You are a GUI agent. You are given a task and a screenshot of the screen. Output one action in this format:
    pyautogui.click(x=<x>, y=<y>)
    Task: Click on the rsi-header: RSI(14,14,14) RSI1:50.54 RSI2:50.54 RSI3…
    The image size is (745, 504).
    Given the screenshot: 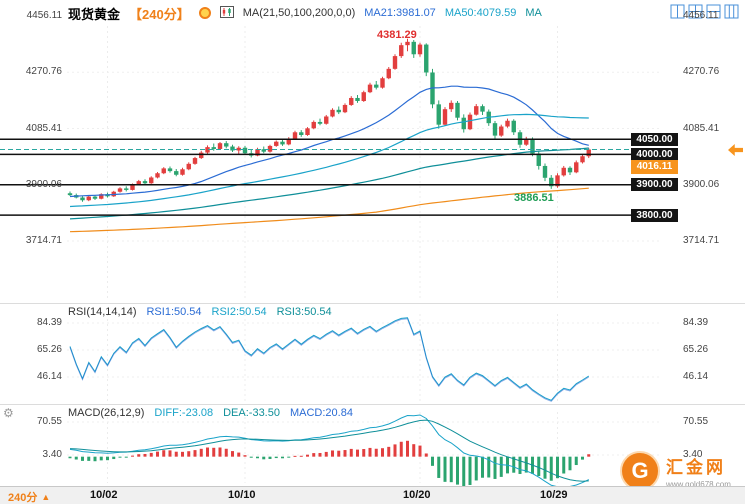 What is the action you would take?
    pyautogui.click(x=200, y=312)
    